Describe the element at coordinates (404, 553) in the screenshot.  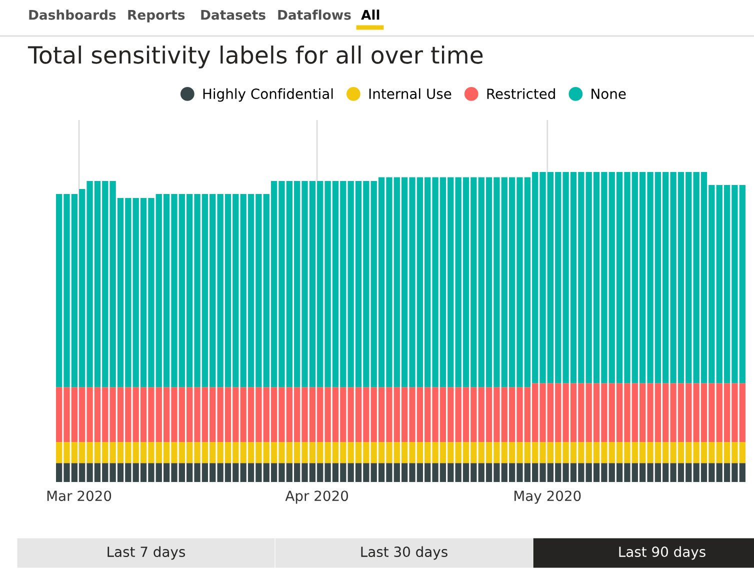
I see `text: Last 30 days` at that location.